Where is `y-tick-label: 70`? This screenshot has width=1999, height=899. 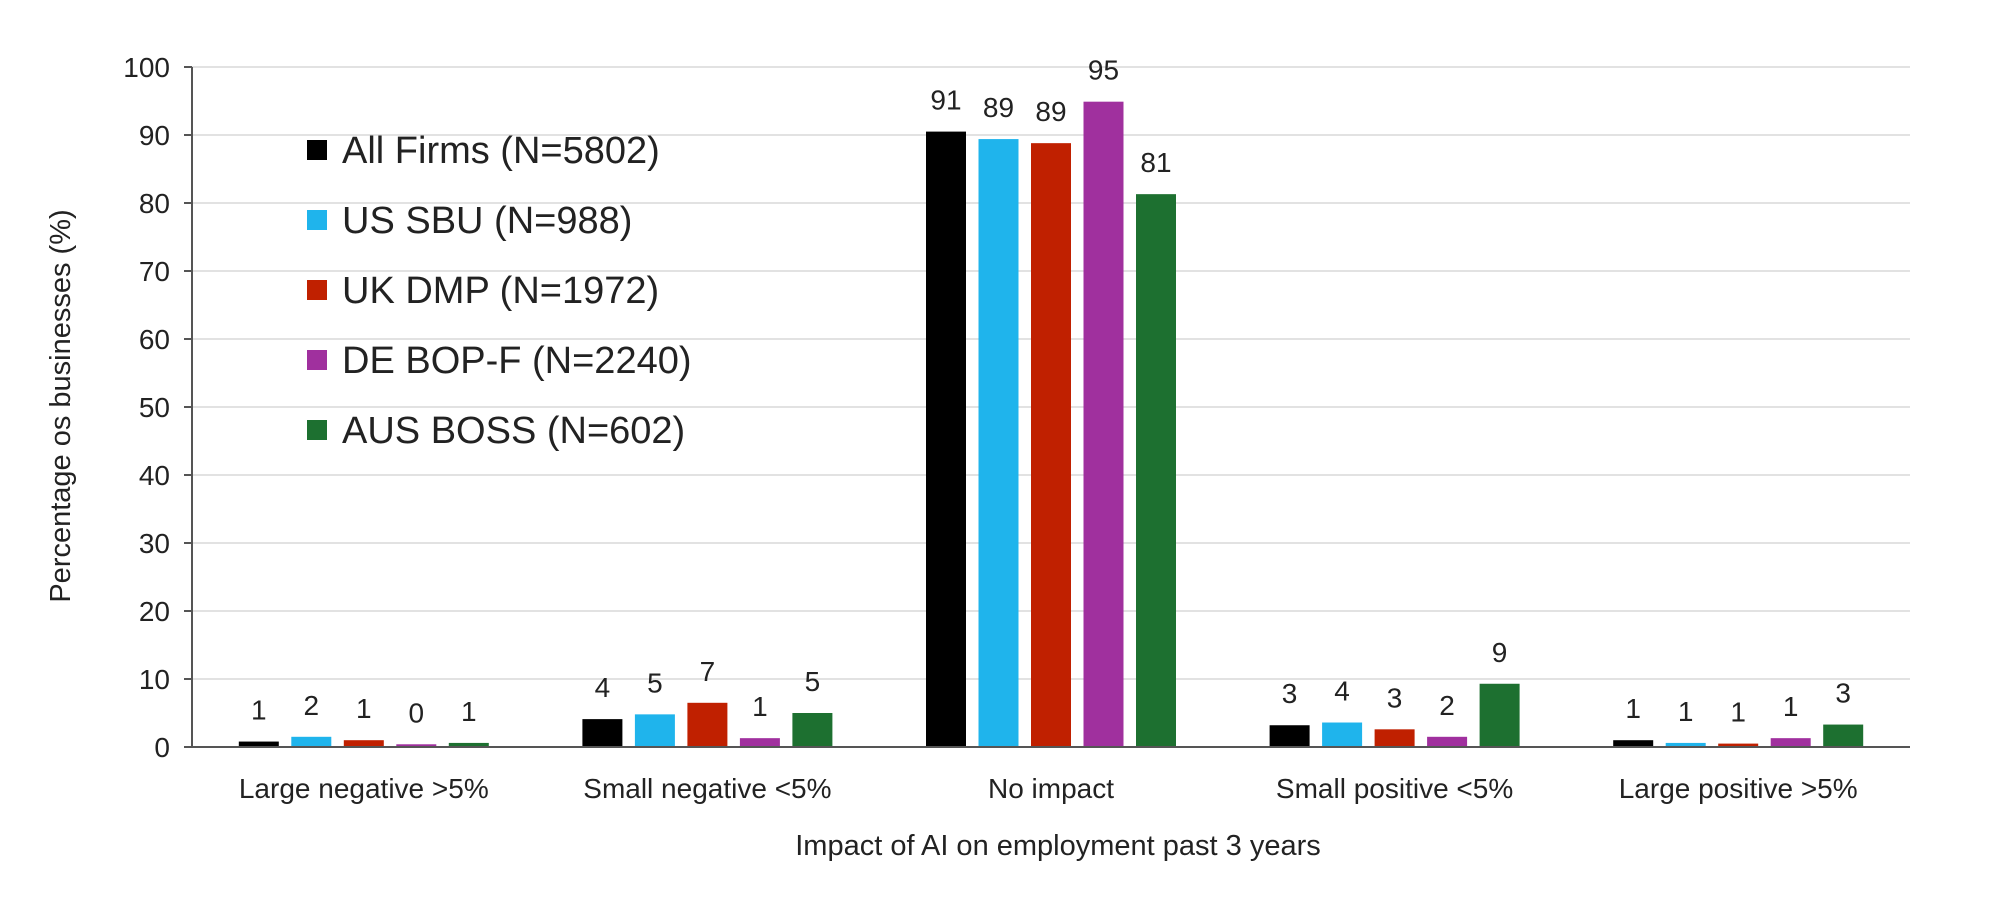 y-tick-label: 70 is located at coordinates (154, 271).